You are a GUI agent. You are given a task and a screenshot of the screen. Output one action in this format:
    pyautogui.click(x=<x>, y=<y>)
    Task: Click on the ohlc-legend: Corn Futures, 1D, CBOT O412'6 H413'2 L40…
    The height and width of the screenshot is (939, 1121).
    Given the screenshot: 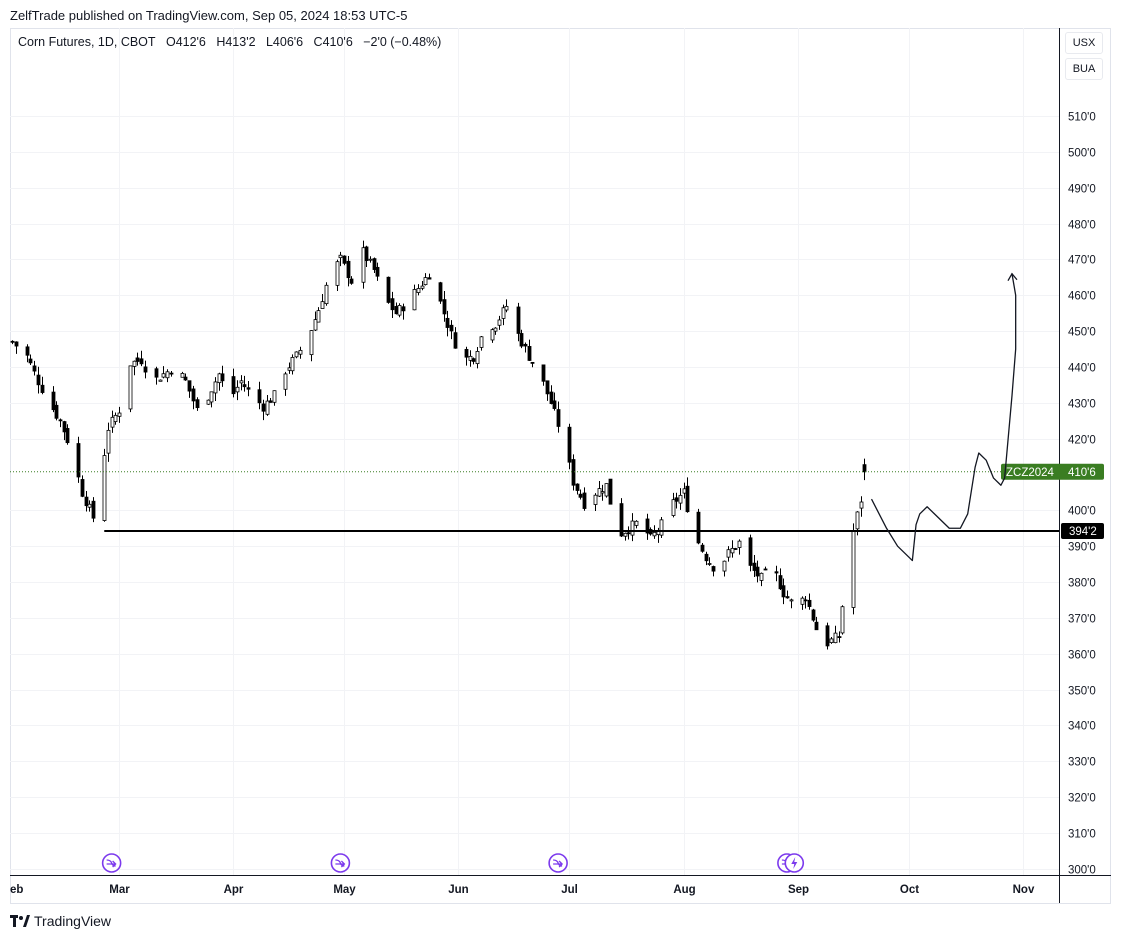 What is the action you would take?
    pyautogui.click(x=229, y=42)
    